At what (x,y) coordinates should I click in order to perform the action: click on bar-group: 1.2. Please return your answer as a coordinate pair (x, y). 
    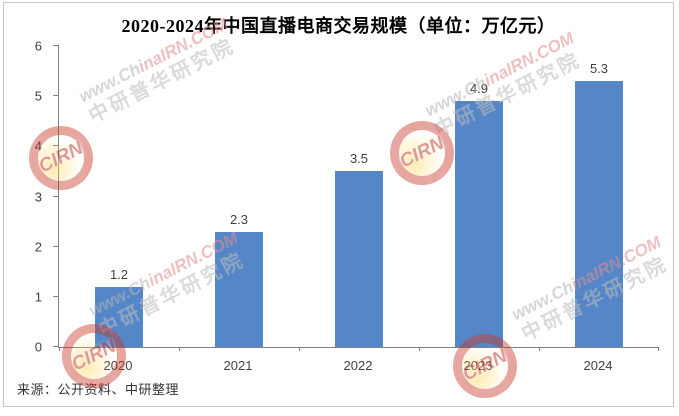
    Looking at the image, I should click on (119, 196).